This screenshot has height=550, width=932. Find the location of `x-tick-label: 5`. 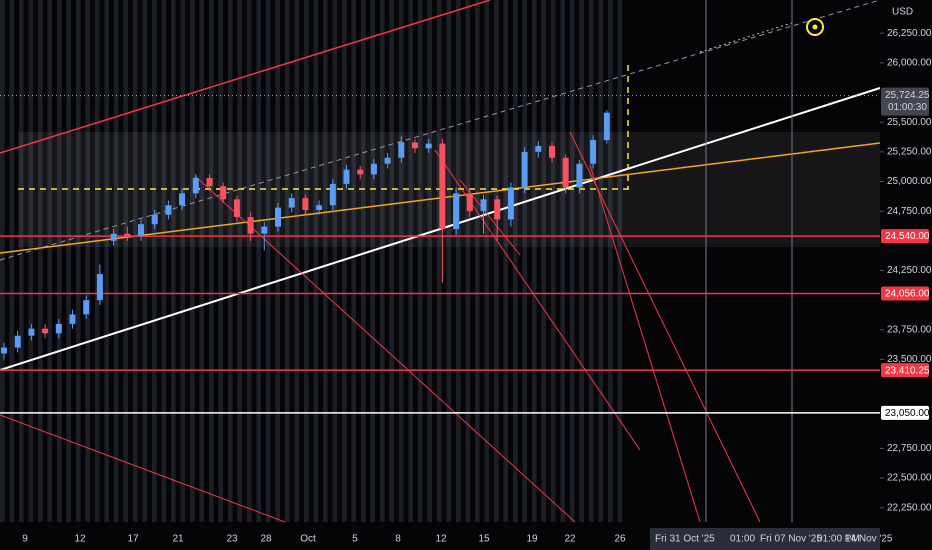

x-tick-label: 5 is located at coordinates (355, 539).